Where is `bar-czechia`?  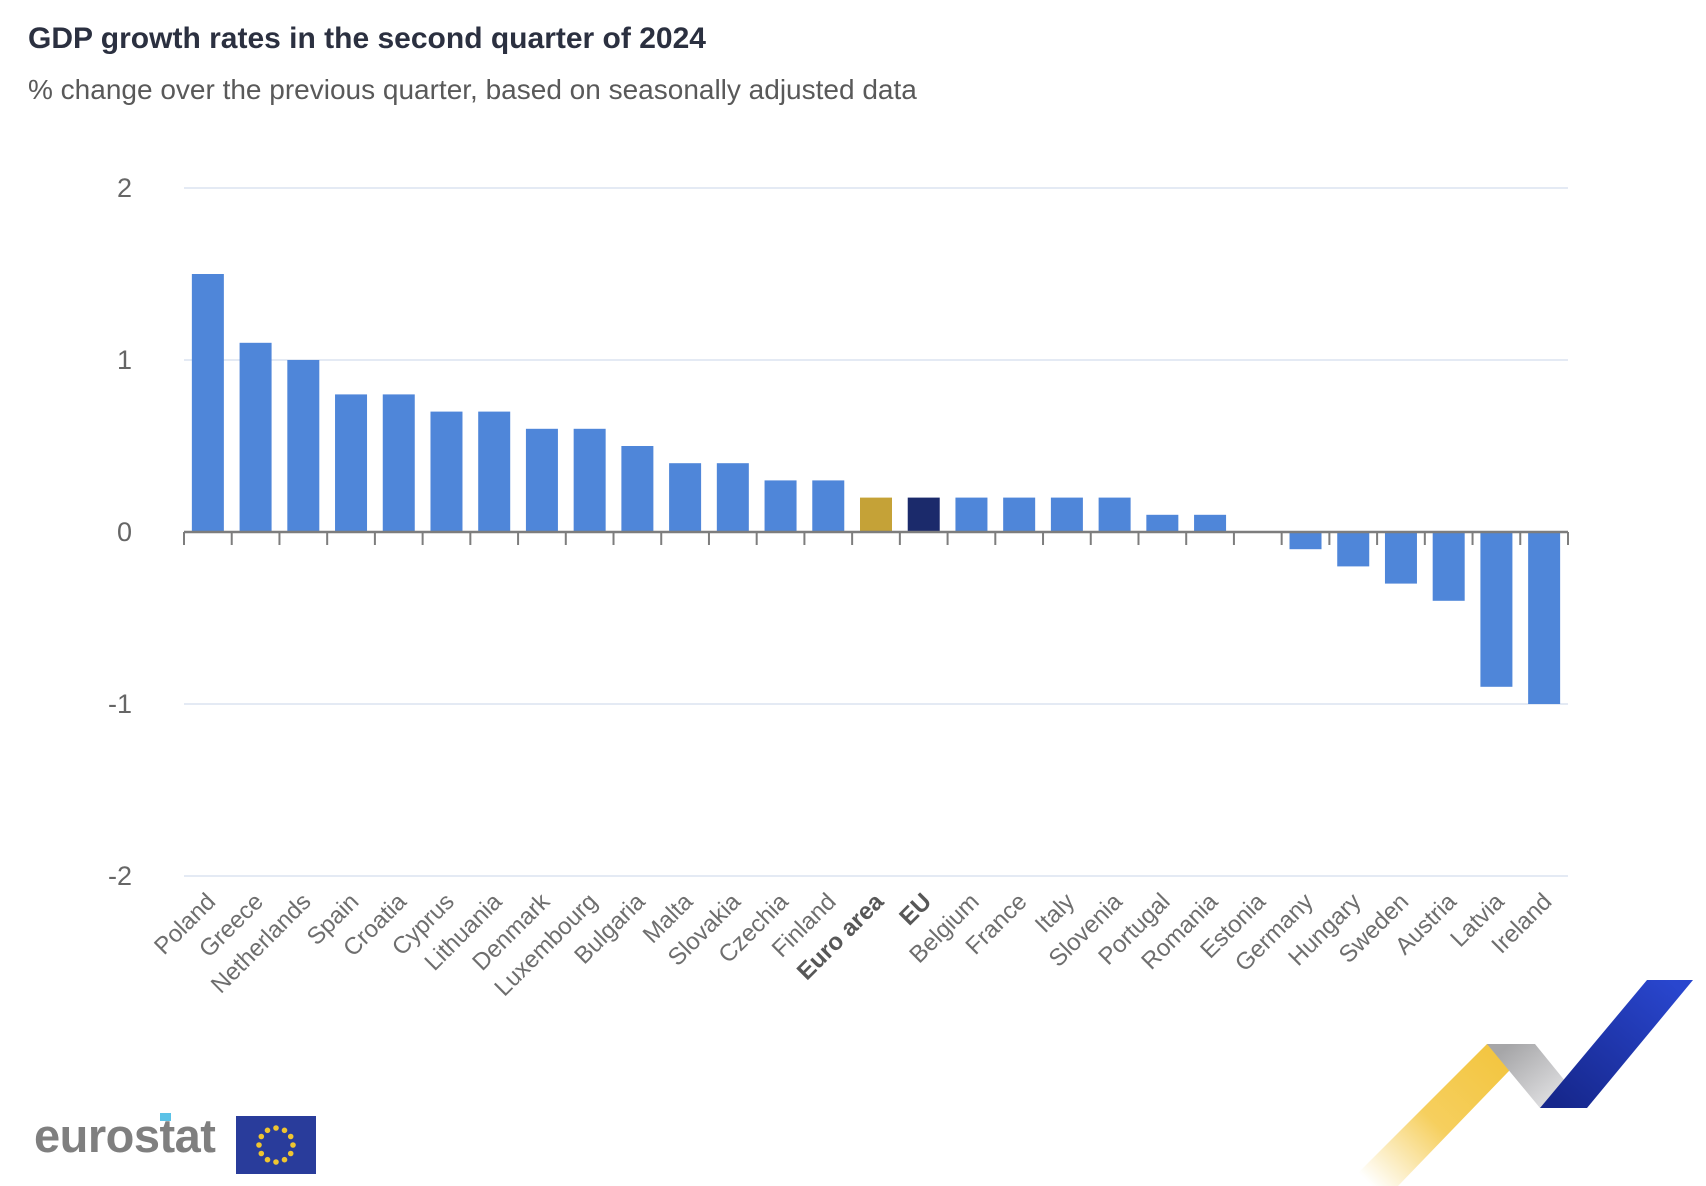
bar-czechia is located at coordinates (780, 506).